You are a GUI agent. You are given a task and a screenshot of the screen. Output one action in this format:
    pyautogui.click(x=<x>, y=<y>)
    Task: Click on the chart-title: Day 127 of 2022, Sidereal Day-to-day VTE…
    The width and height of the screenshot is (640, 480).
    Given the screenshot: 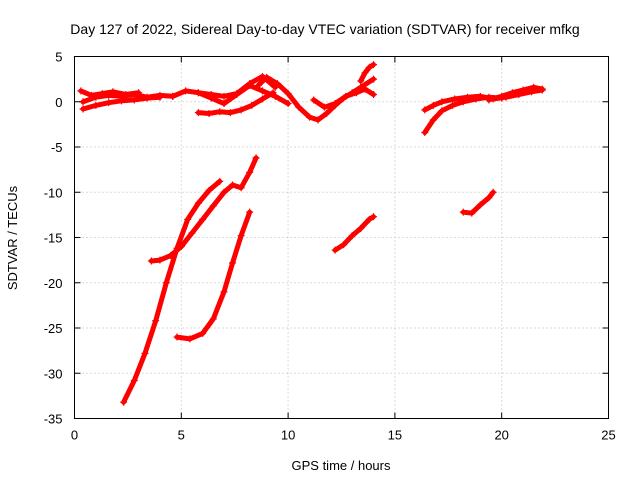 What is the action you would take?
    pyautogui.click(x=324, y=29)
    